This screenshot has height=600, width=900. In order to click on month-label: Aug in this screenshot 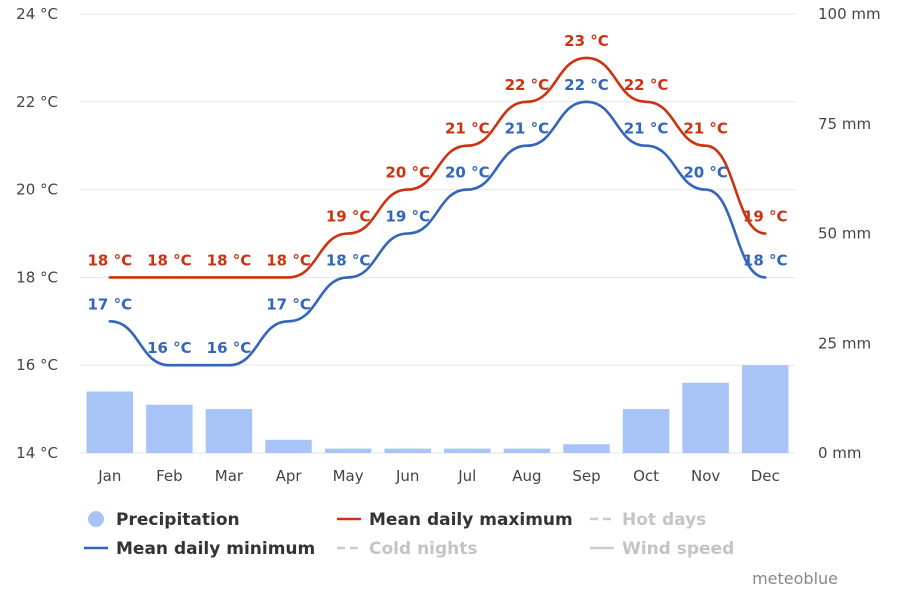, I will do `click(526, 476)`.